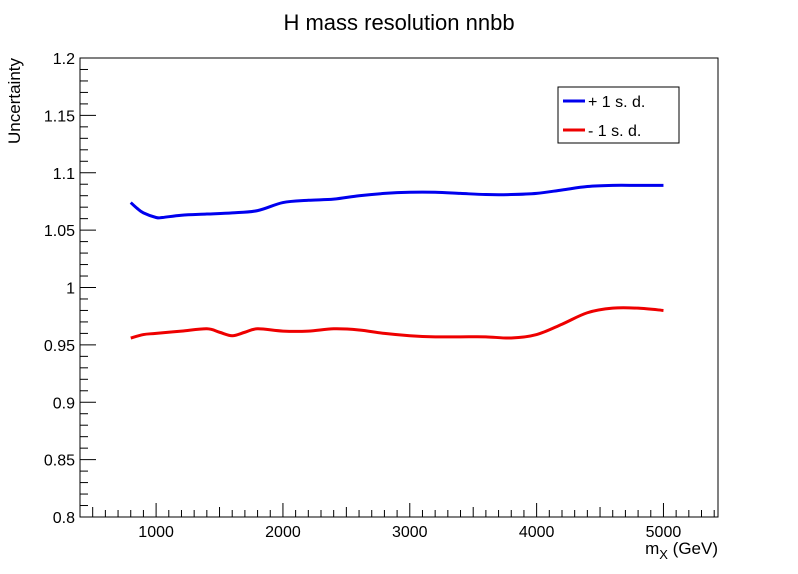 The height and width of the screenshot is (574, 798). What do you see at coordinates (283, 532) in the screenshot?
I see `x-tick-label: 2000` at bounding box center [283, 532].